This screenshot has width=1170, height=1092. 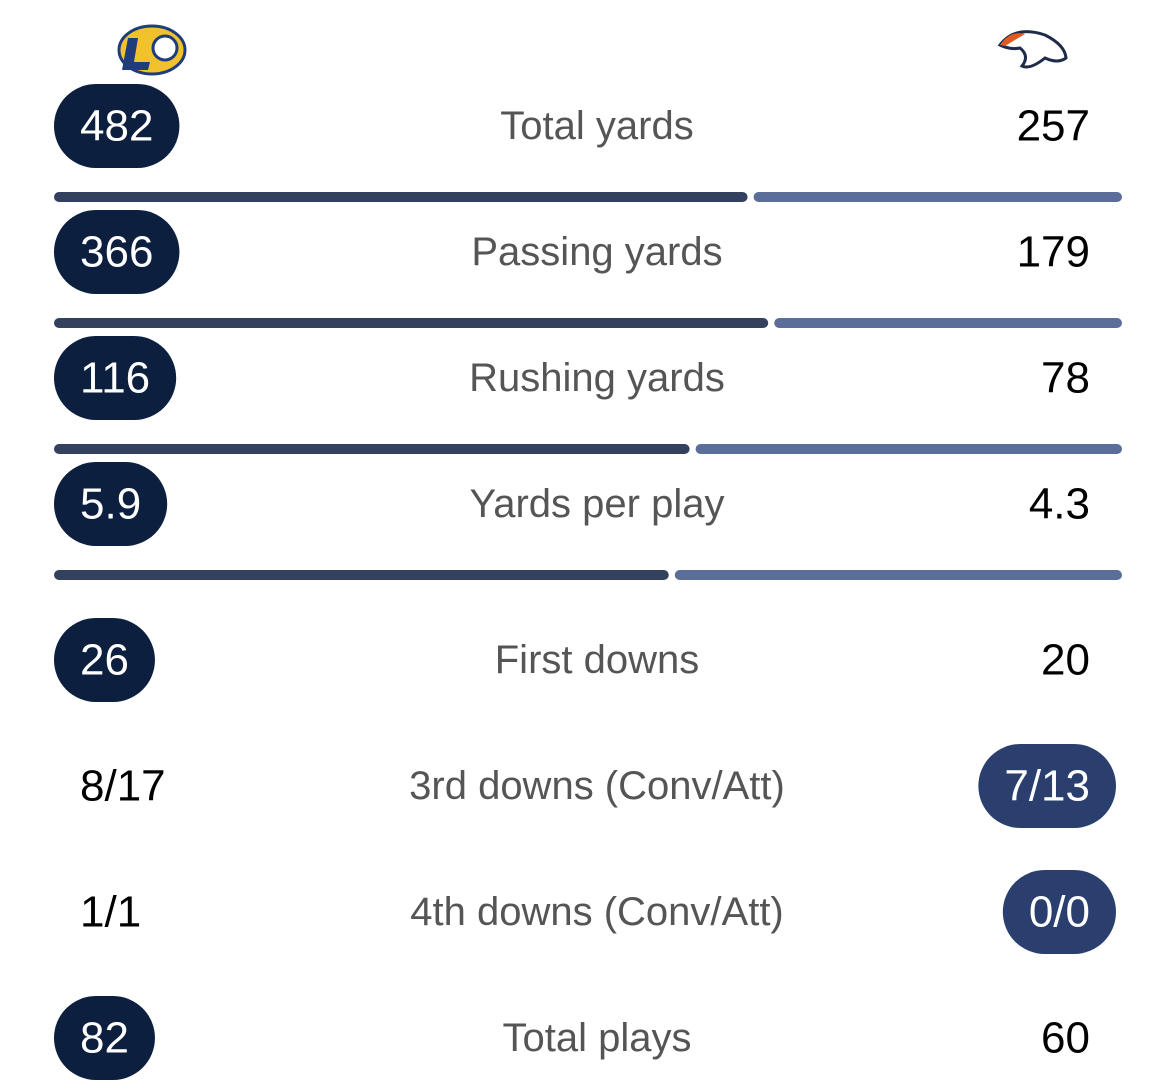 I want to click on stat-label: Total plays, so click(x=597, y=1038).